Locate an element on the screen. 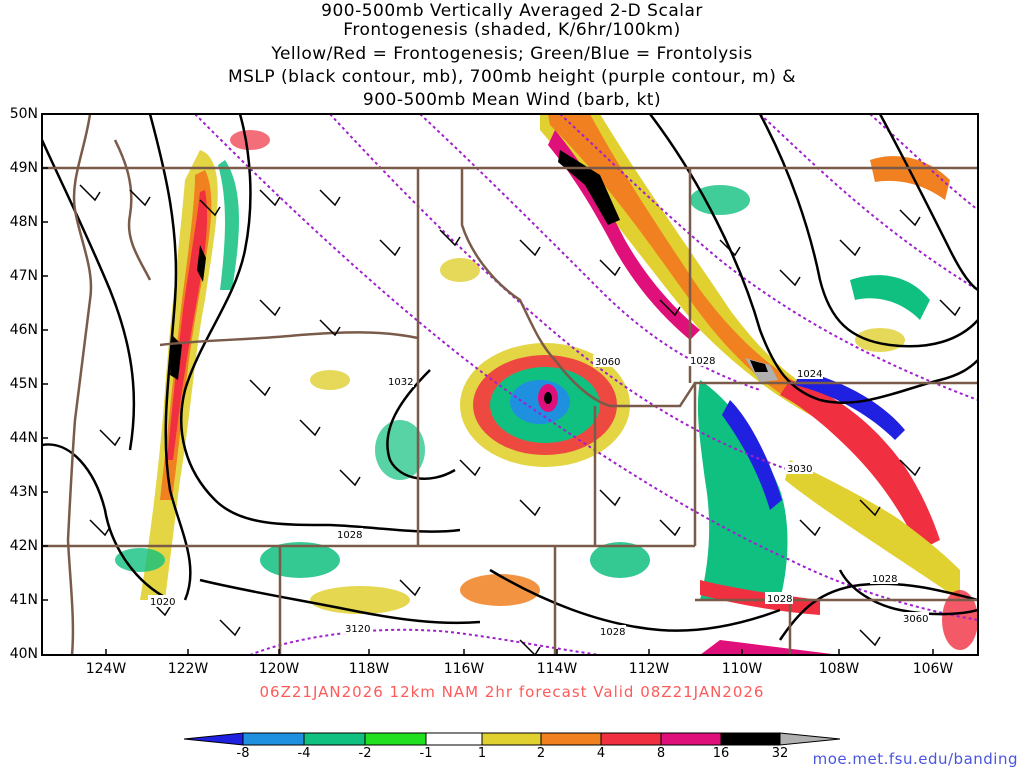  lat-label-40n: 40N is located at coordinates (23, 654).